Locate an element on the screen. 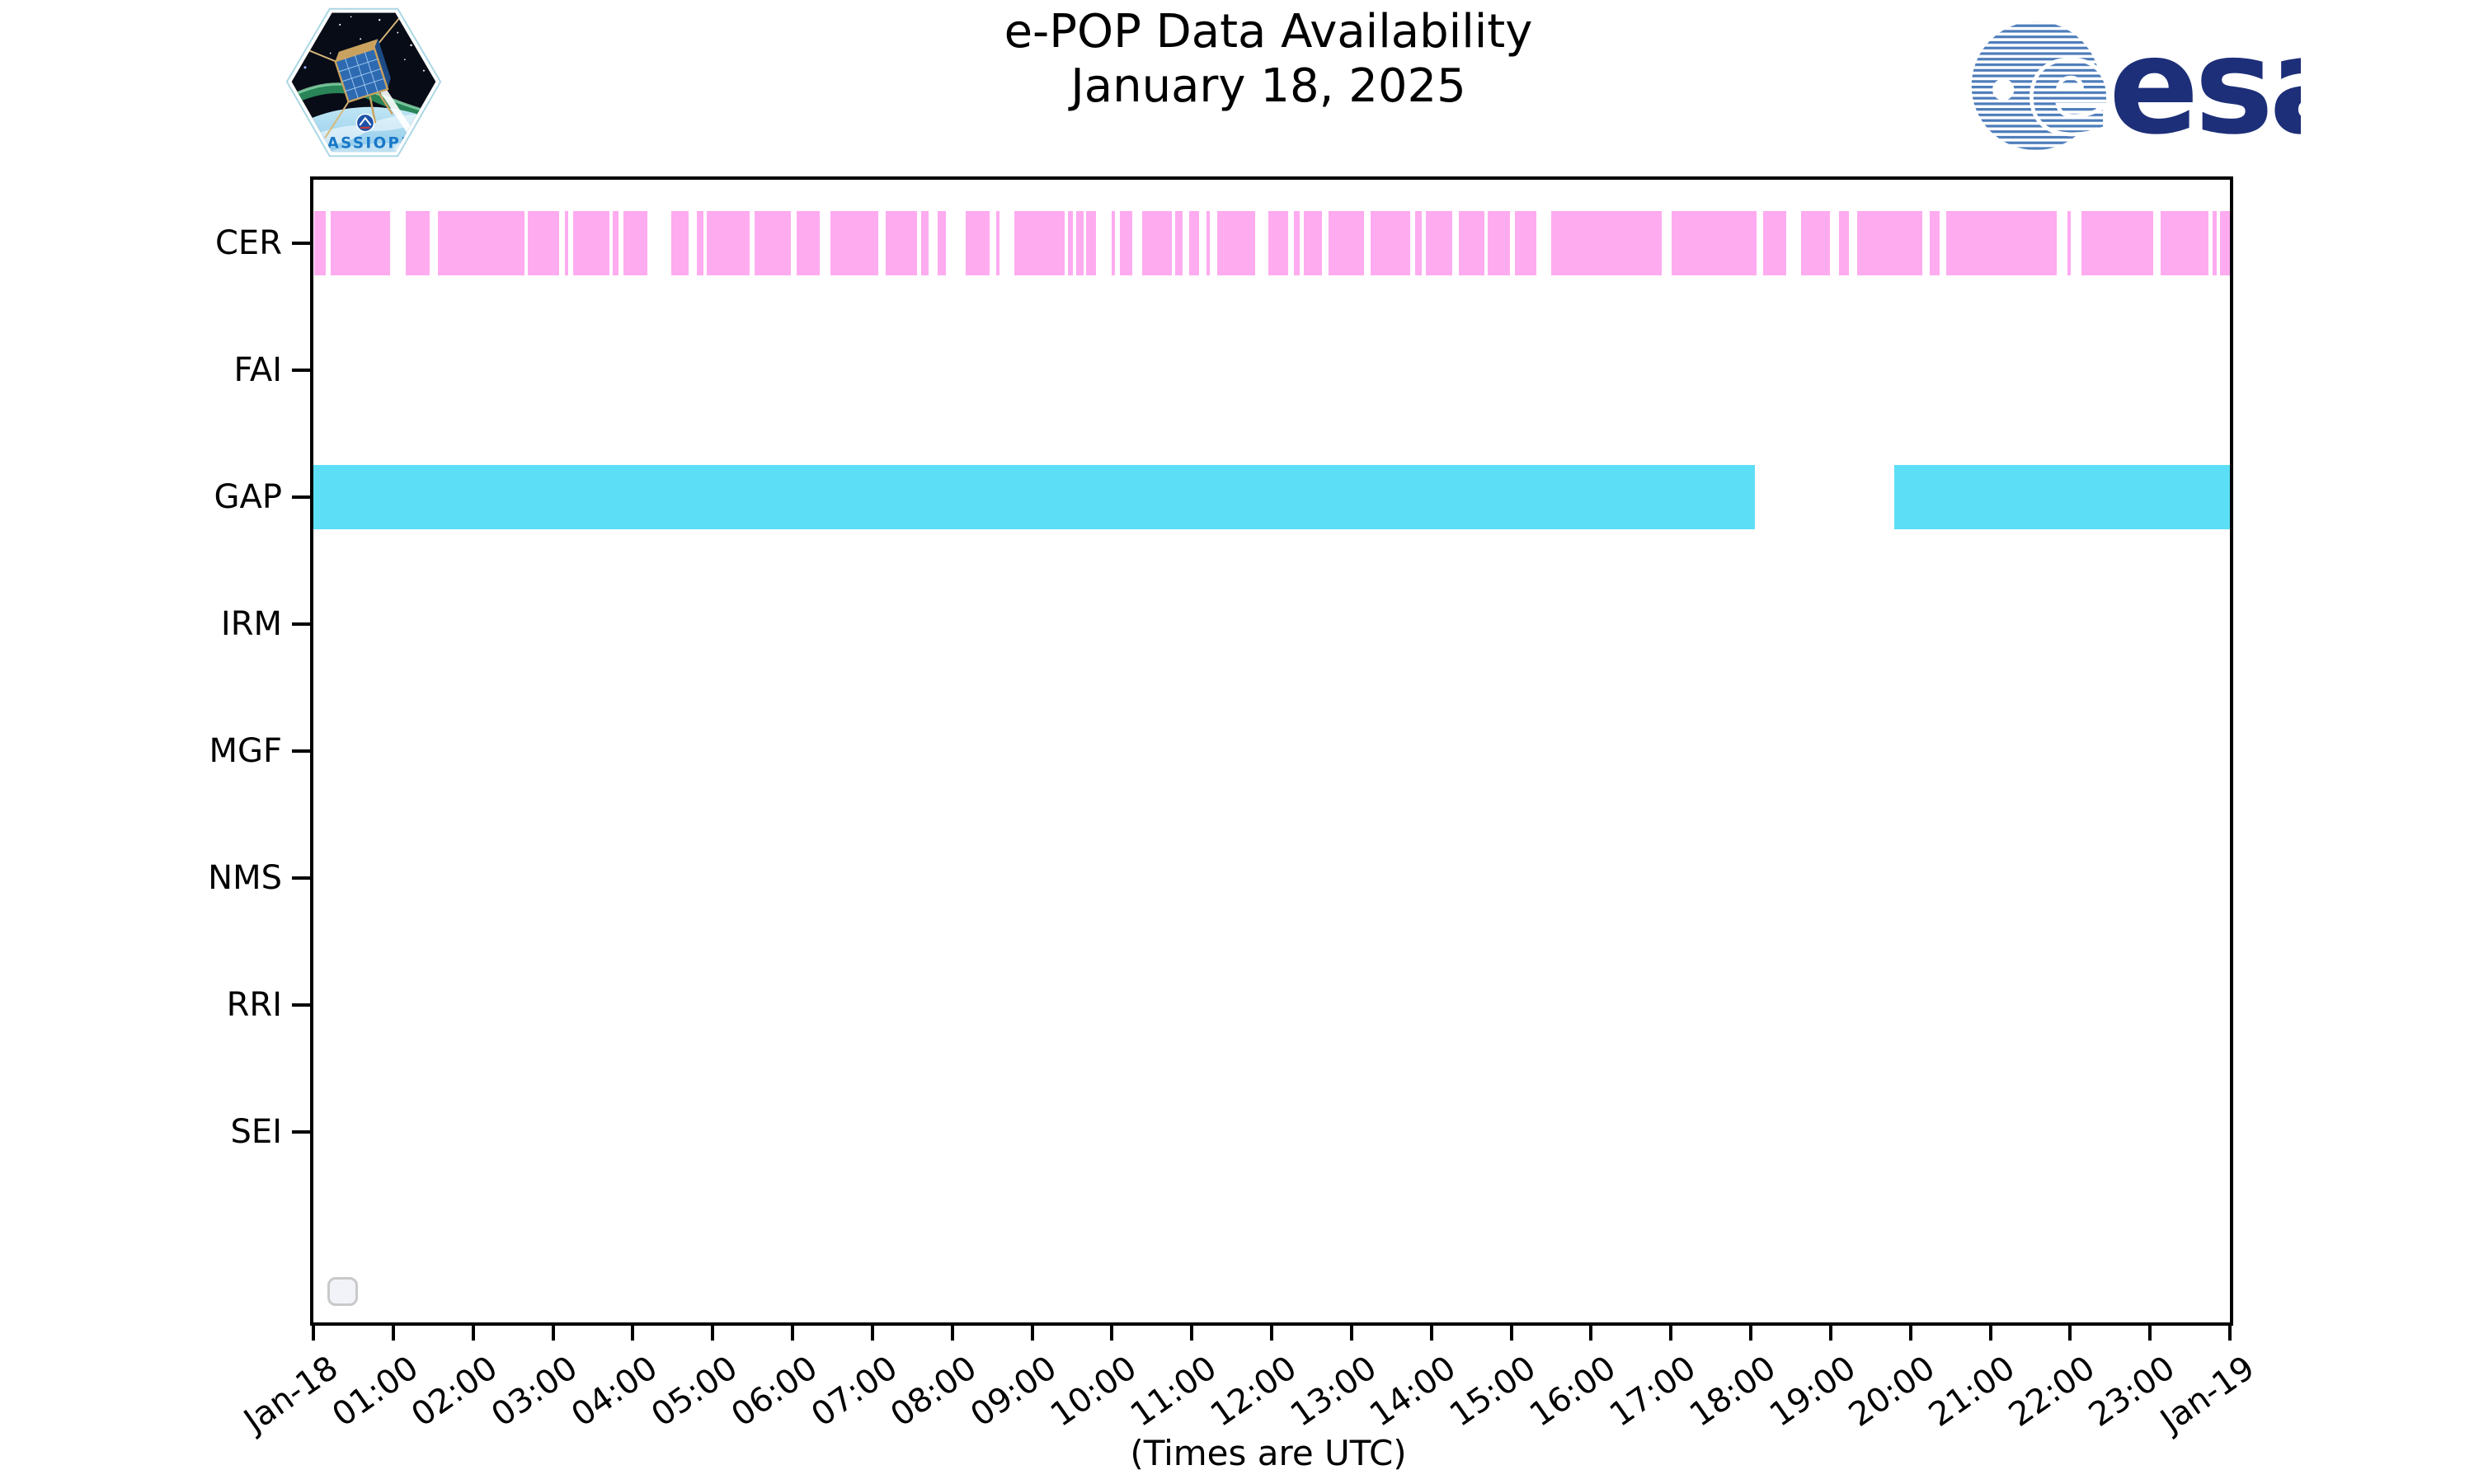 The width and height of the screenshot is (2474, 1484). y-label-sei: SEI is located at coordinates (256, 1132).